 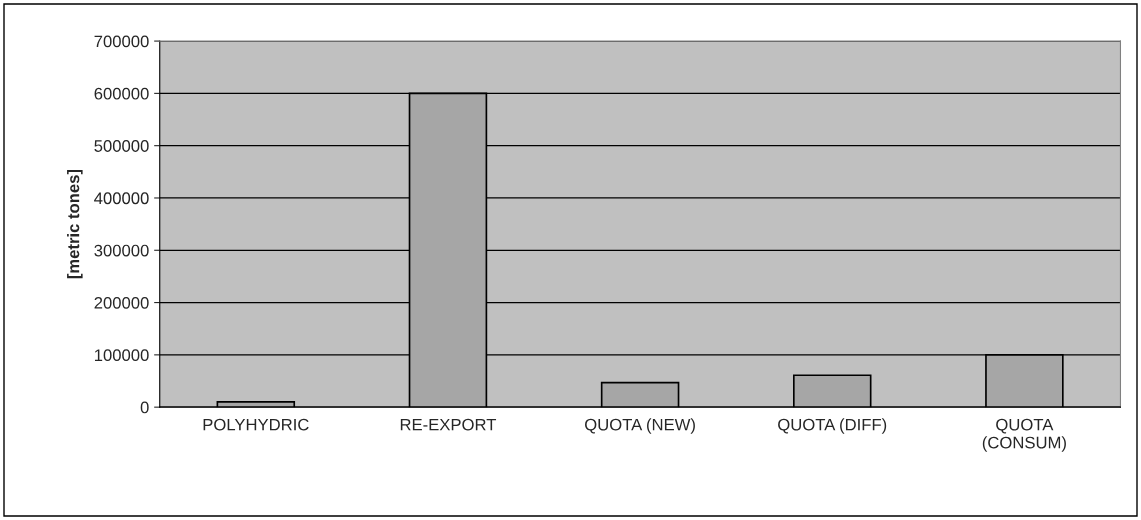 I want to click on y-tick-label: 100000, so click(x=121, y=355).